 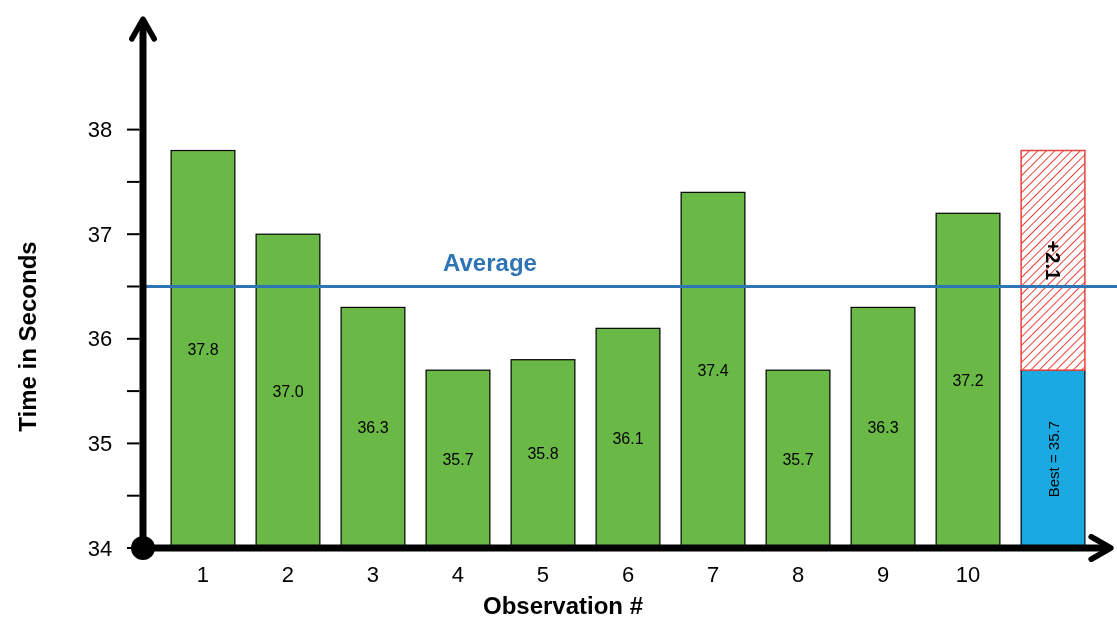 I want to click on x-tick-label: 2, so click(x=288, y=574).